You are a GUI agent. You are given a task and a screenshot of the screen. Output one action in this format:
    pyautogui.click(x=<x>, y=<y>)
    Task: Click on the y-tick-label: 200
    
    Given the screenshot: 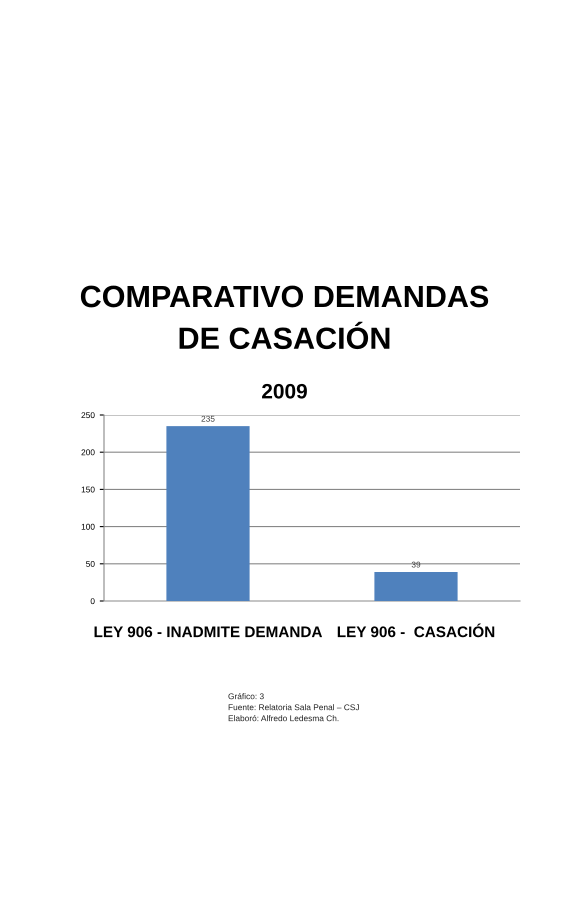 What is the action you would take?
    pyautogui.click(x=88, y=452)
    